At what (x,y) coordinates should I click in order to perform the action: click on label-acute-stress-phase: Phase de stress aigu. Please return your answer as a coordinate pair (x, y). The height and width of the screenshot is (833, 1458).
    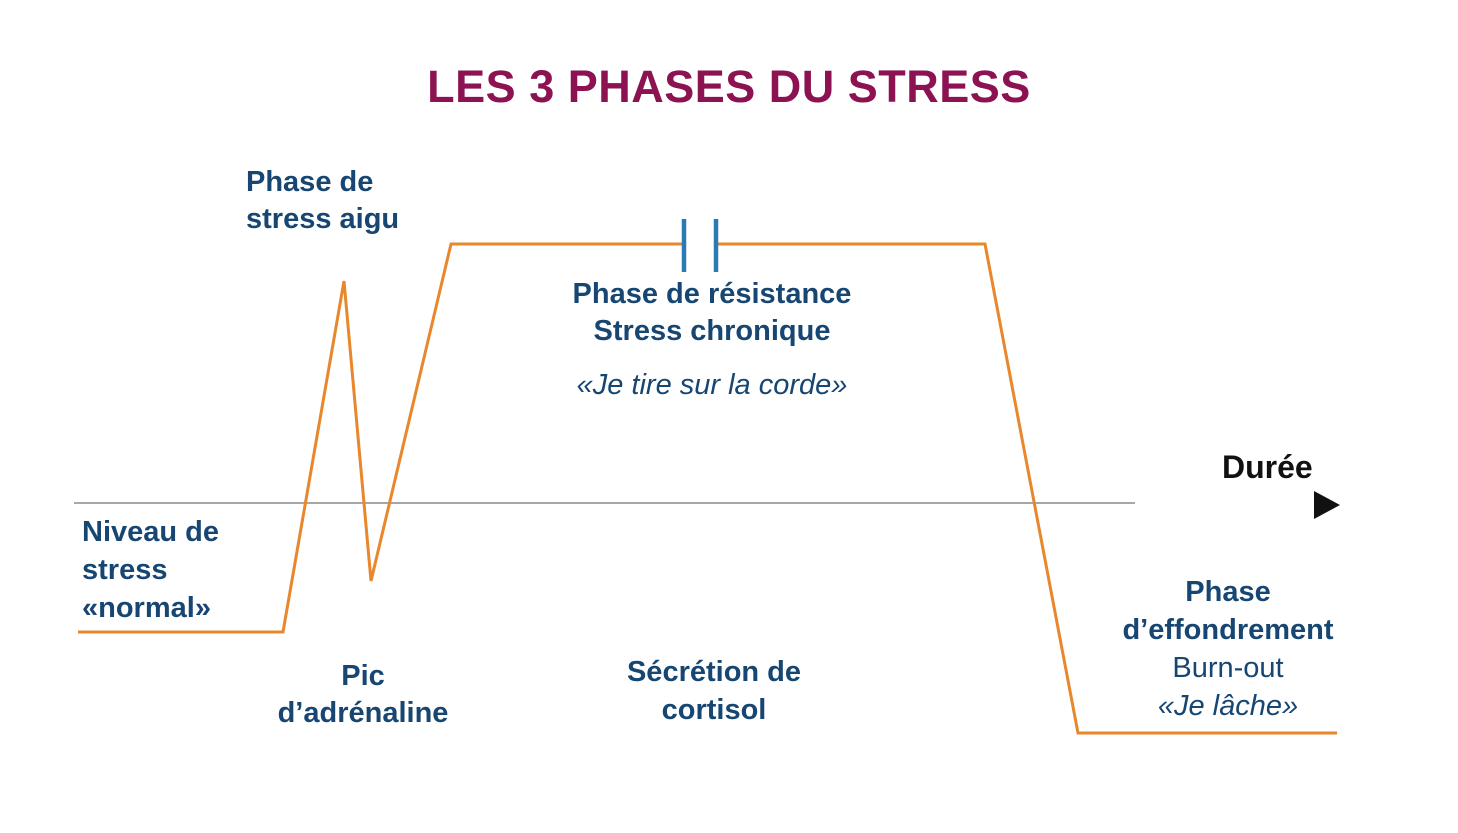
    Looking at the image, I should click on (322, 201).